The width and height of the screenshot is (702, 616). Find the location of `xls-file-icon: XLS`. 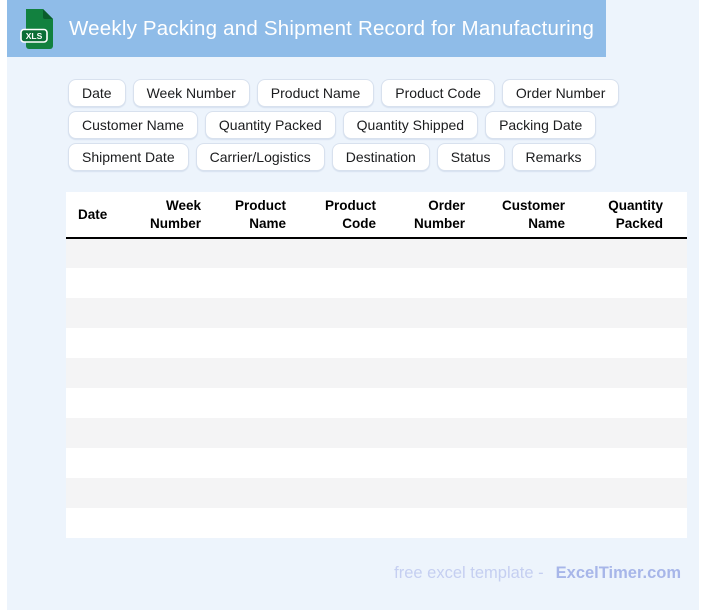

xls-file-icon: XLS is located at coordinates (36, 28).